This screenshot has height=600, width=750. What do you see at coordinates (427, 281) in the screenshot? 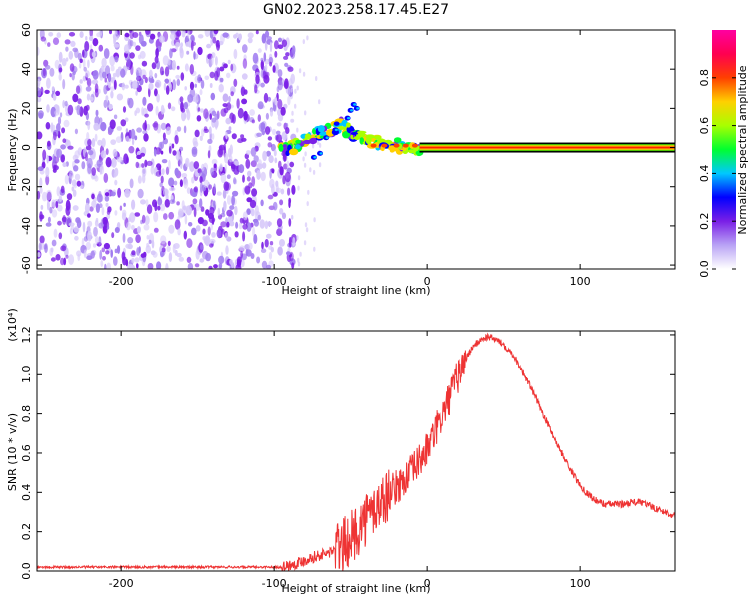
I see `spectrogram-x-tick-label: 0` at bounding box center [427, 281].